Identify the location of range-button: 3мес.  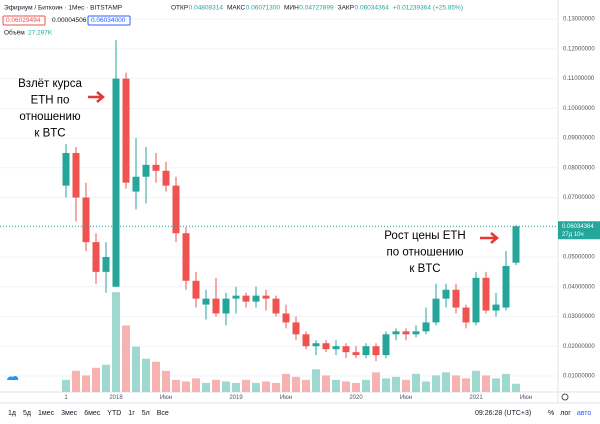
(69, 413).